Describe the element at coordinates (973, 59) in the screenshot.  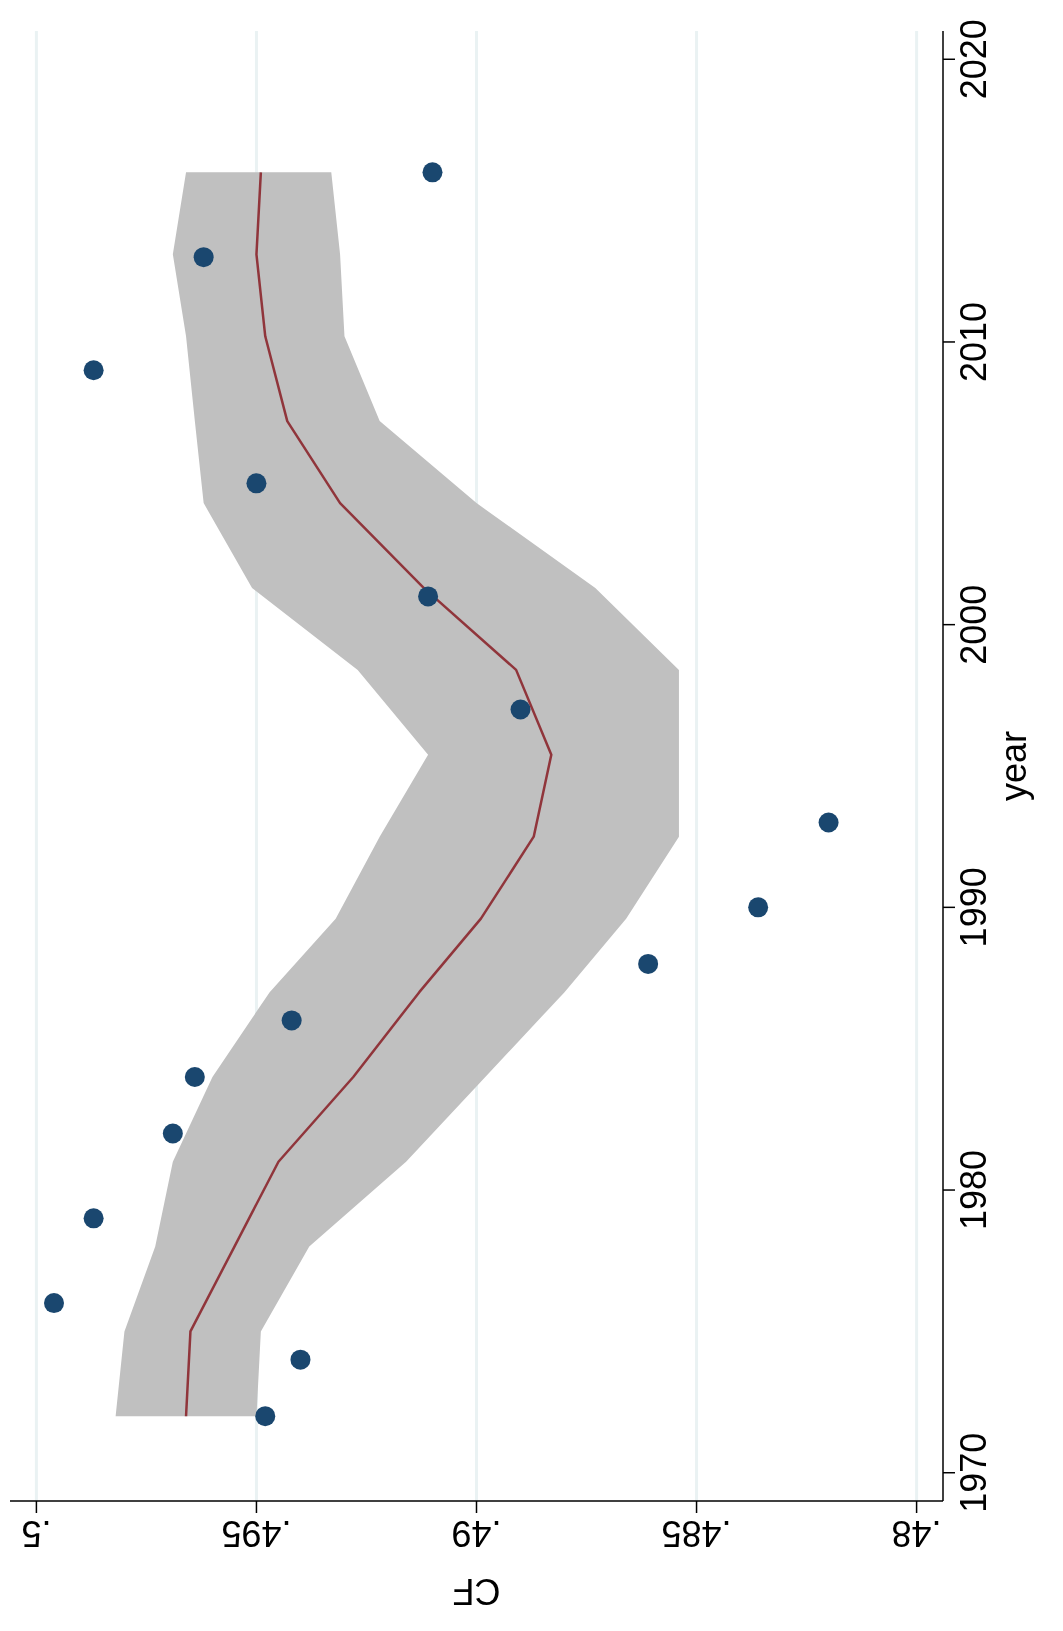
I see `y-tick-label: 2020` at that location.